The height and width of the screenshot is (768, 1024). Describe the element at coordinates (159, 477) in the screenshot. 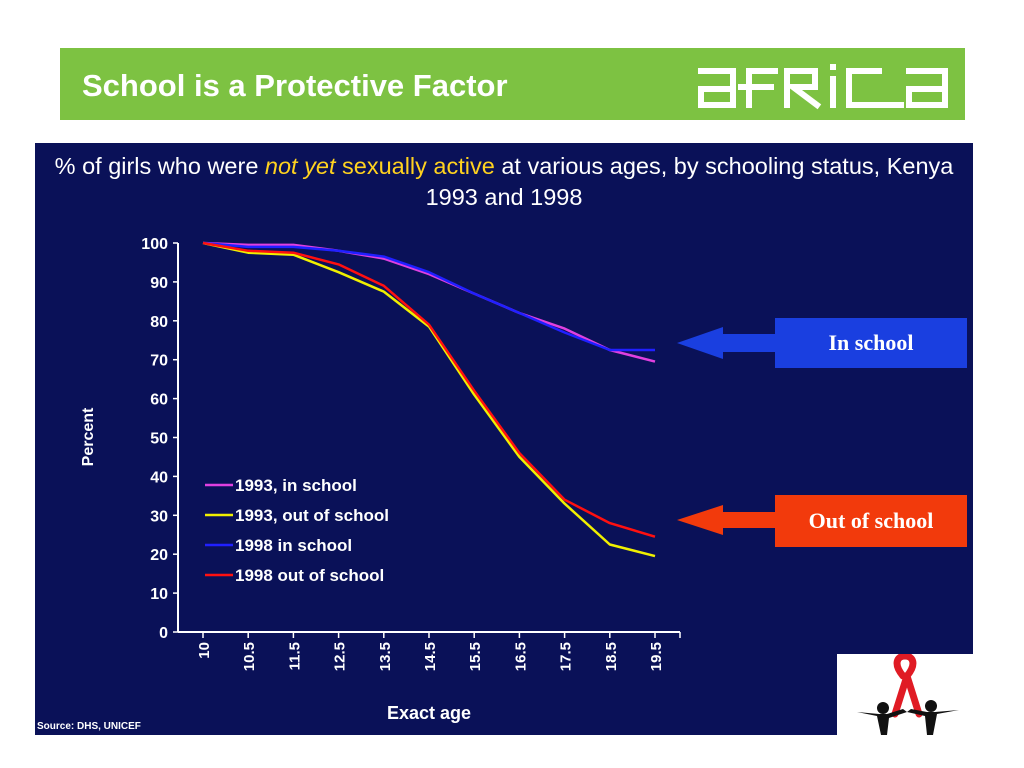

I see `y-tick-label: 40` at that location.